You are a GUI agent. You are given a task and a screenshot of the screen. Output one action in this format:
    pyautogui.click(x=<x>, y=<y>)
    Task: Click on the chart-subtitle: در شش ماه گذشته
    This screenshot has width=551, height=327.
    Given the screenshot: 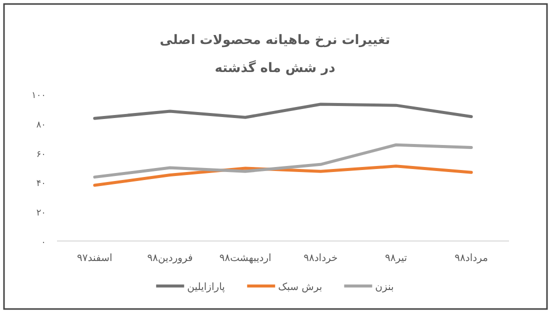 What is the action you would take?
    pyautogui.click(x=275, y=68)
    